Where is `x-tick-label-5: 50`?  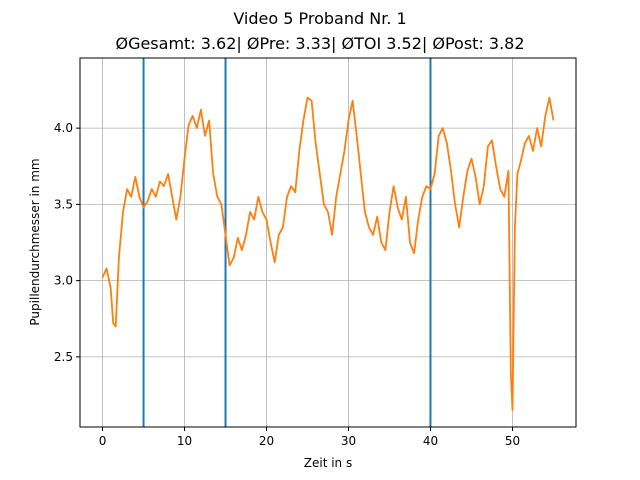
x-tick-label-5: 50 is located at coordinates (512, 441).